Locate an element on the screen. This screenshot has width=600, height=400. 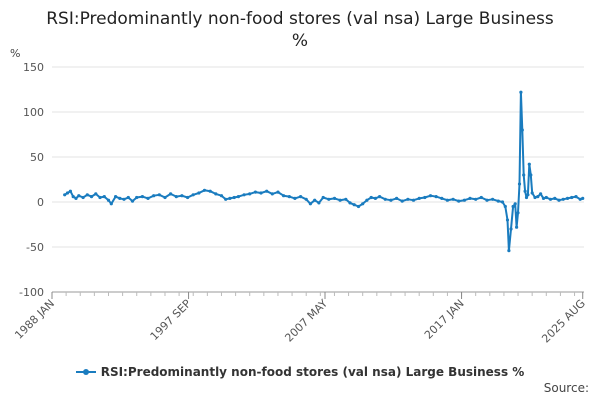
source-label: Source: is located at coordinates (566, 388).